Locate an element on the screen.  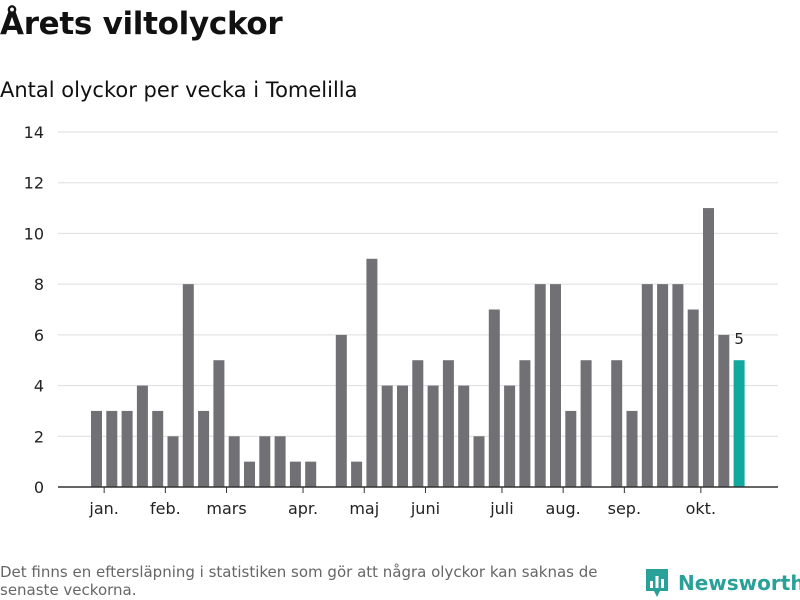
x-tick-label: maj is located at coordinates (364, 508).